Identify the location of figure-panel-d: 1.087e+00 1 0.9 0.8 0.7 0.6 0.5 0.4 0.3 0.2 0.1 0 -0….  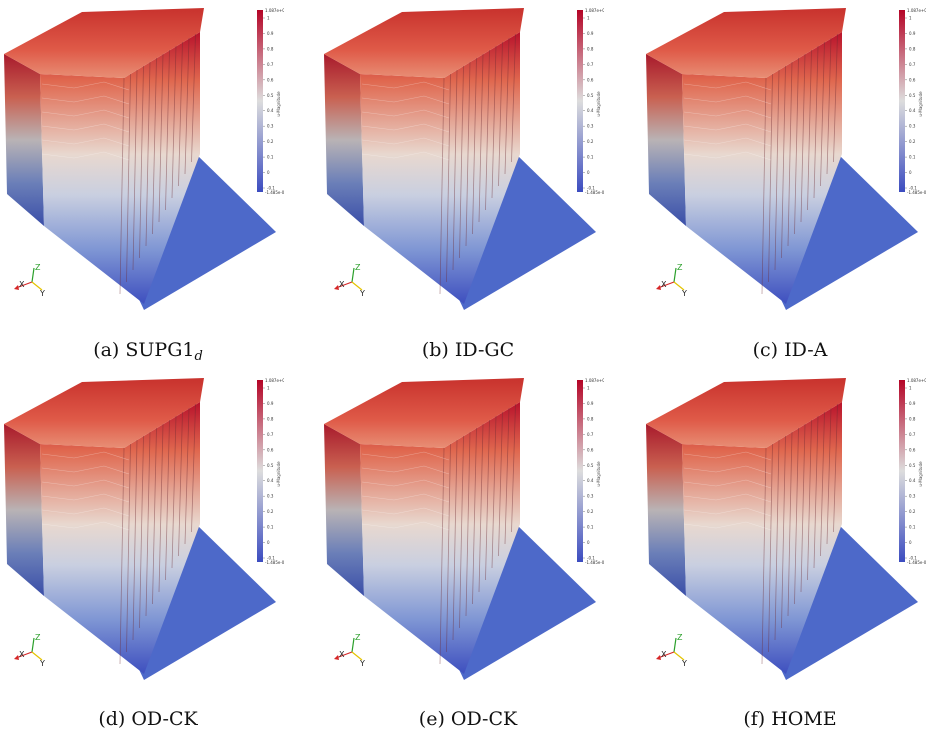
(154, 532).